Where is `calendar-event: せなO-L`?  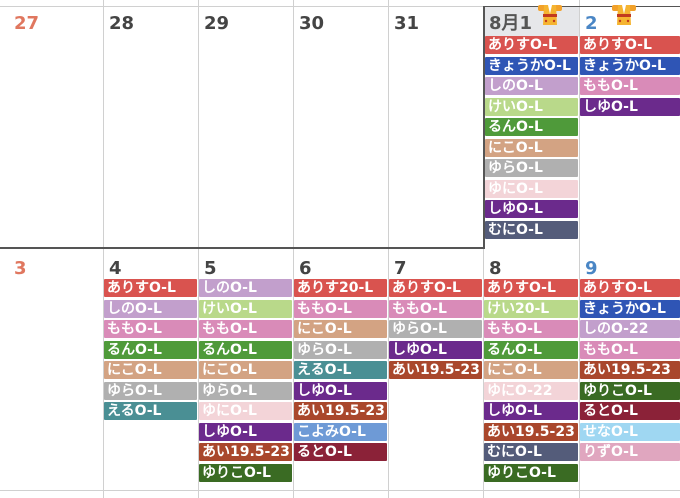
calendar-event: せなO-L is located at coordinates (630, 431).